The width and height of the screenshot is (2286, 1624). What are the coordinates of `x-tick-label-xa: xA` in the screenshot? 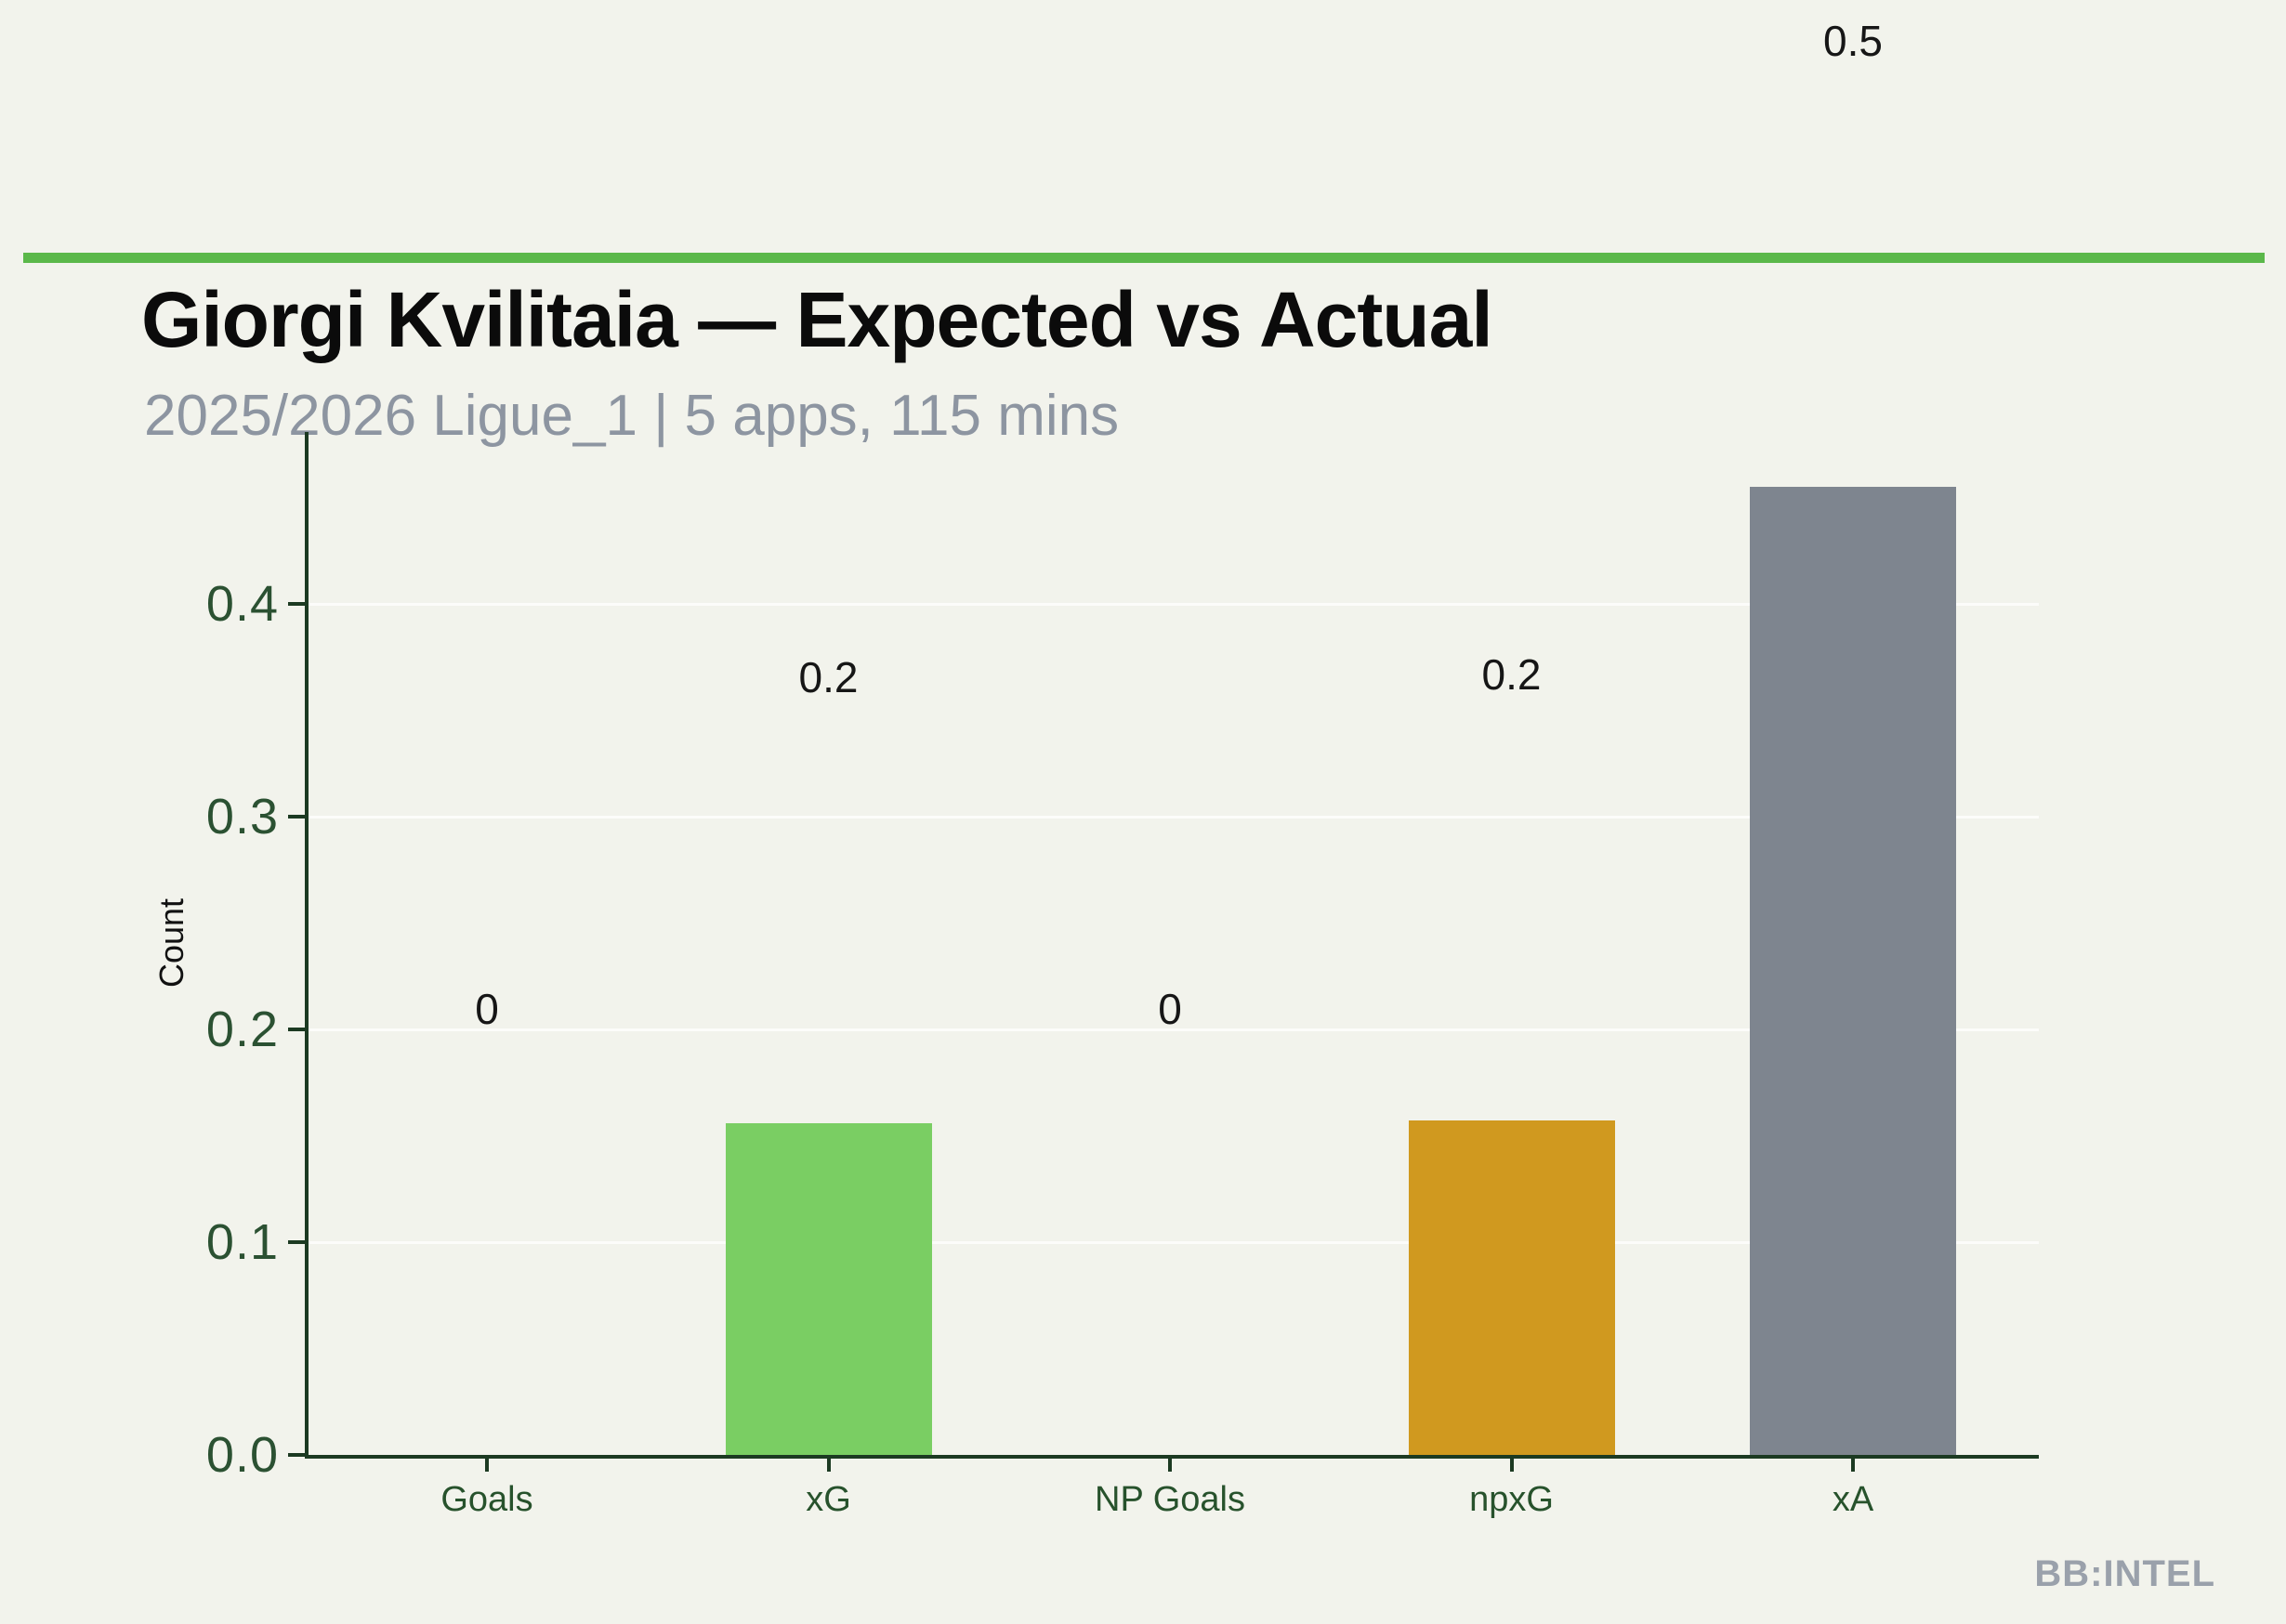 It's located at (1853, 1500).